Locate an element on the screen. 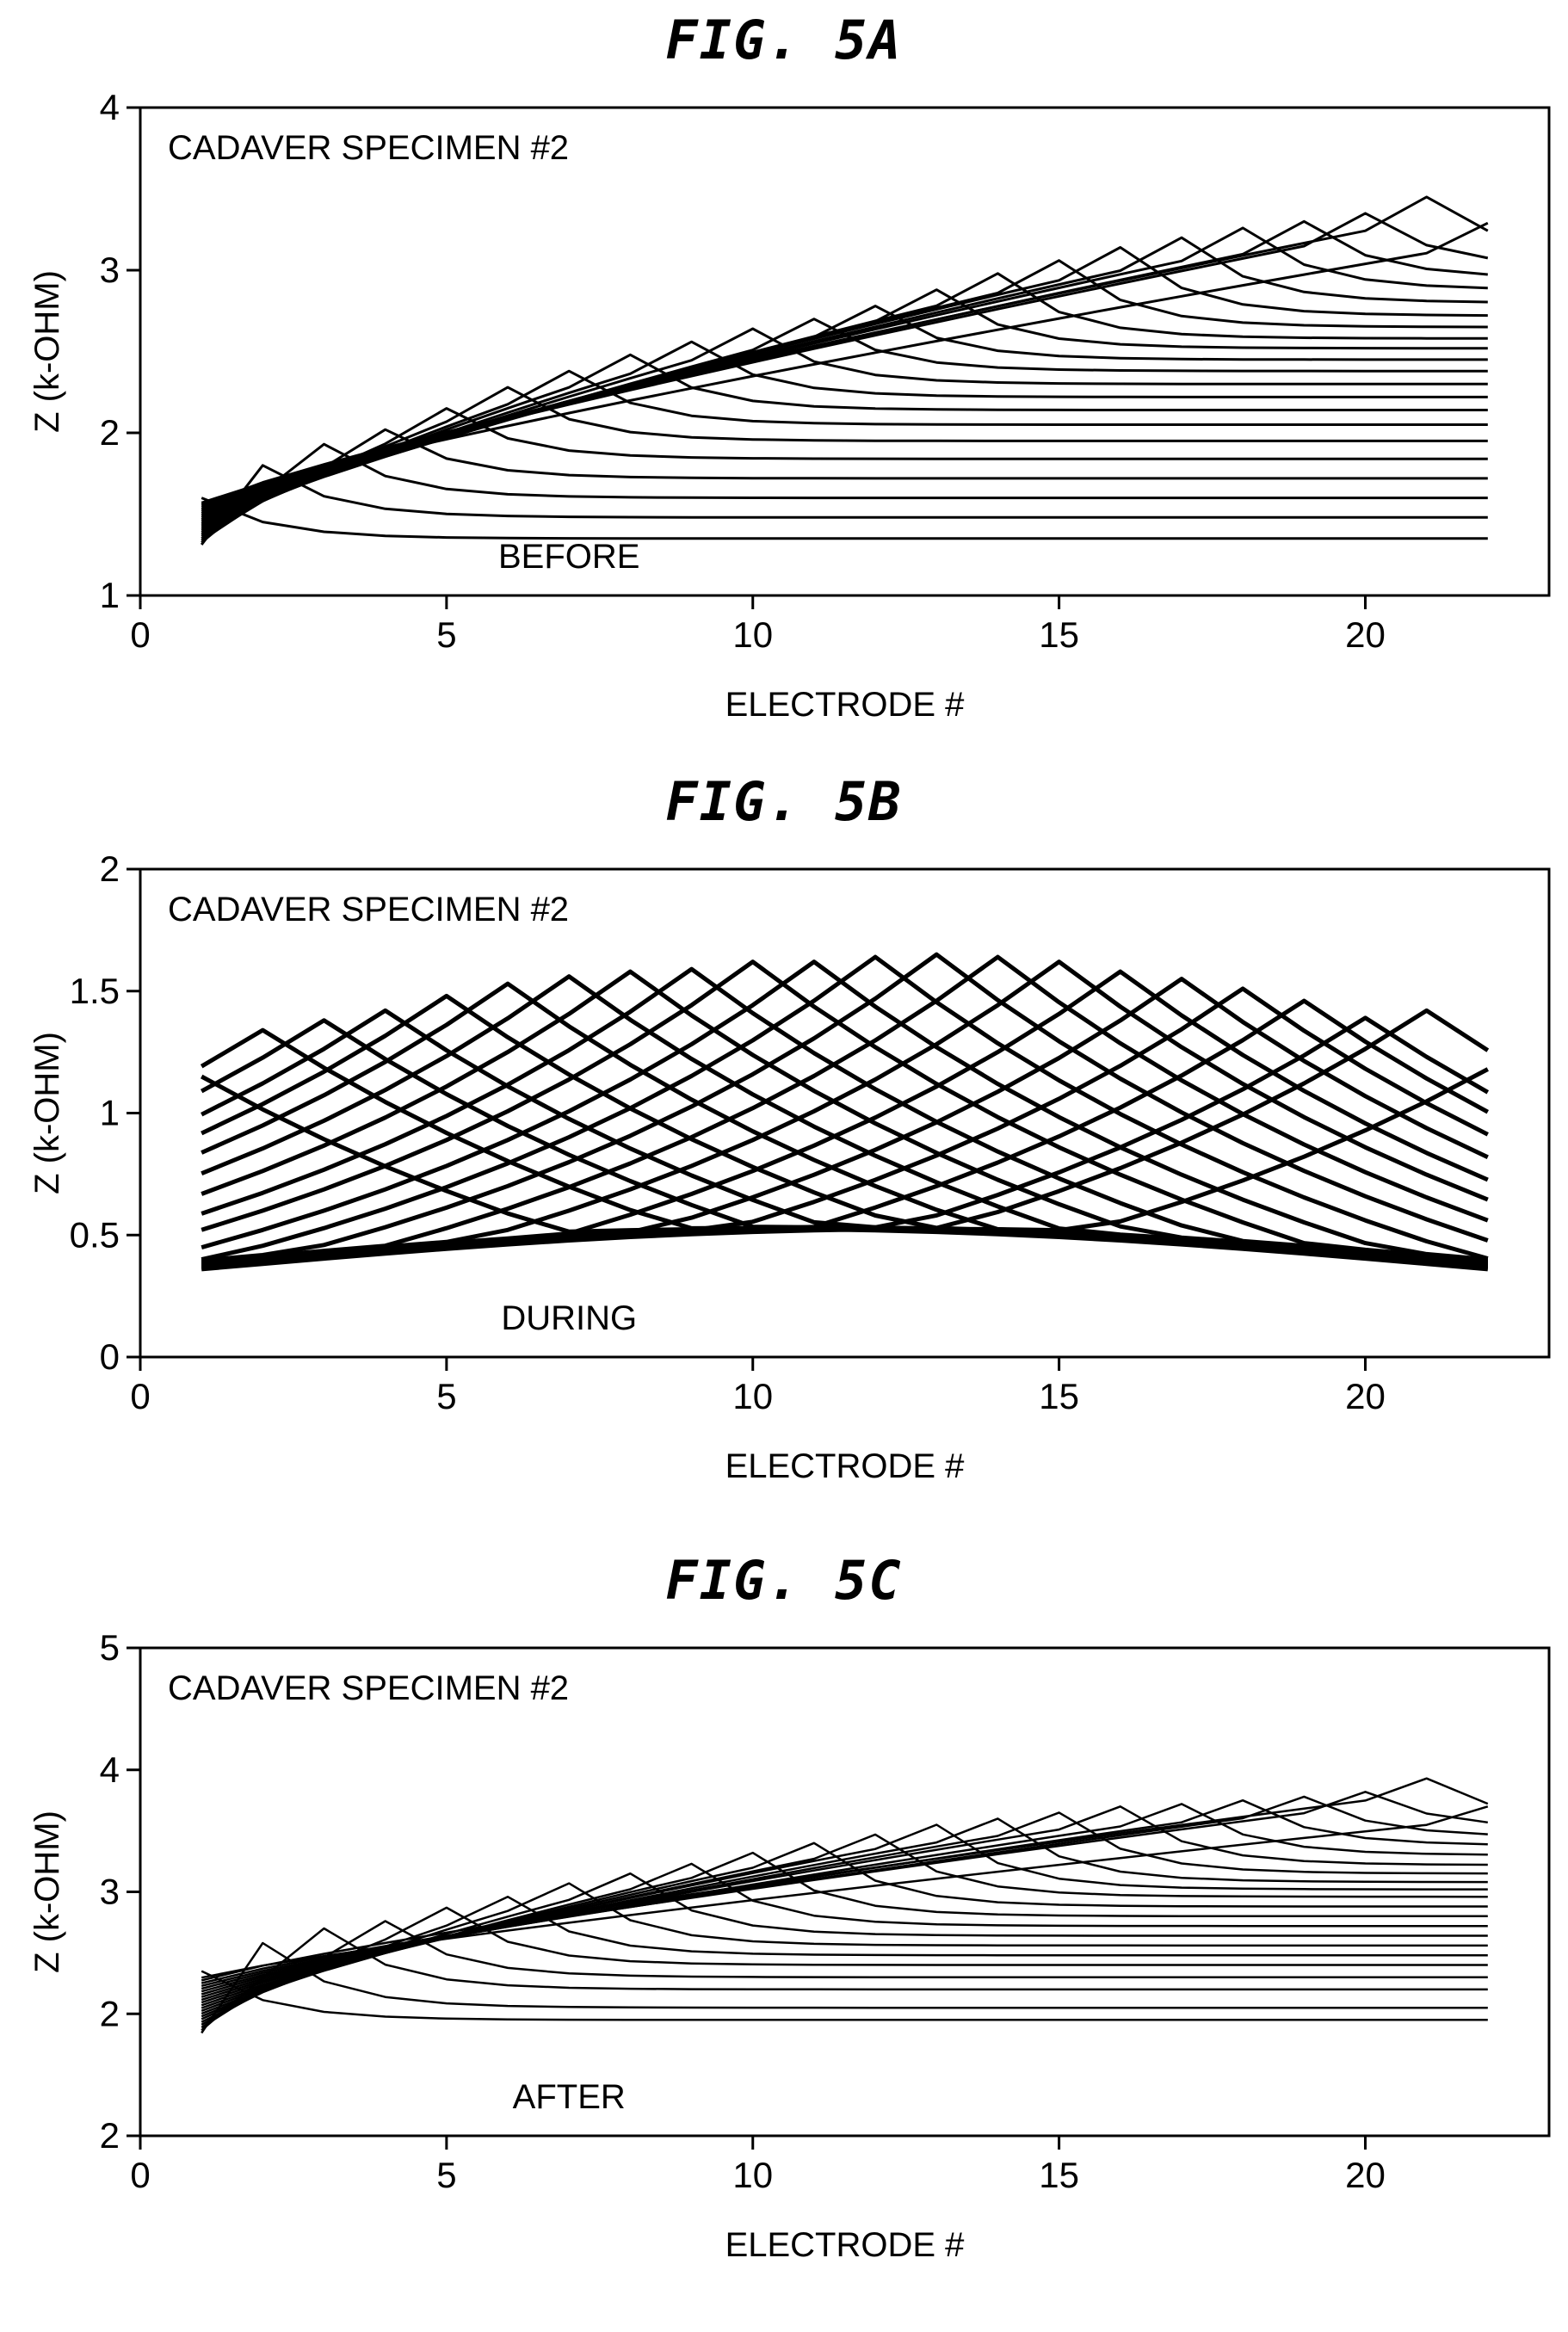  y-tick-label: 1.5 is located at coordinates (95, 991).